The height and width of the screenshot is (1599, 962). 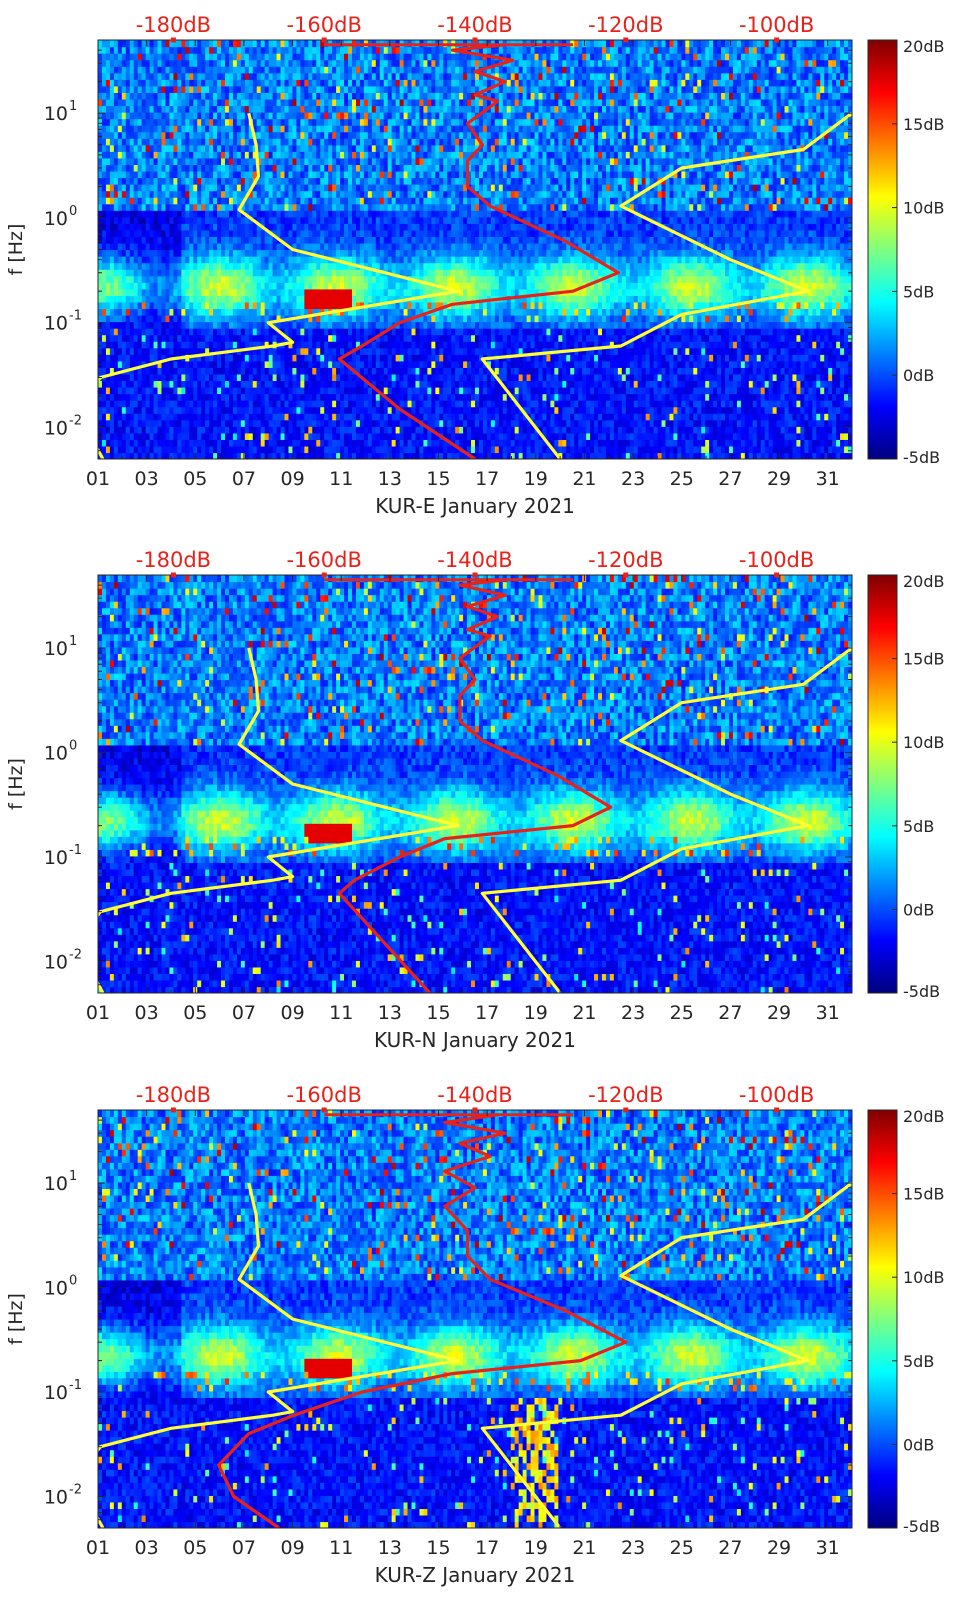 I want to click on x-axis-label: KUR-Z January 2021, so click(x=475, y=1575).